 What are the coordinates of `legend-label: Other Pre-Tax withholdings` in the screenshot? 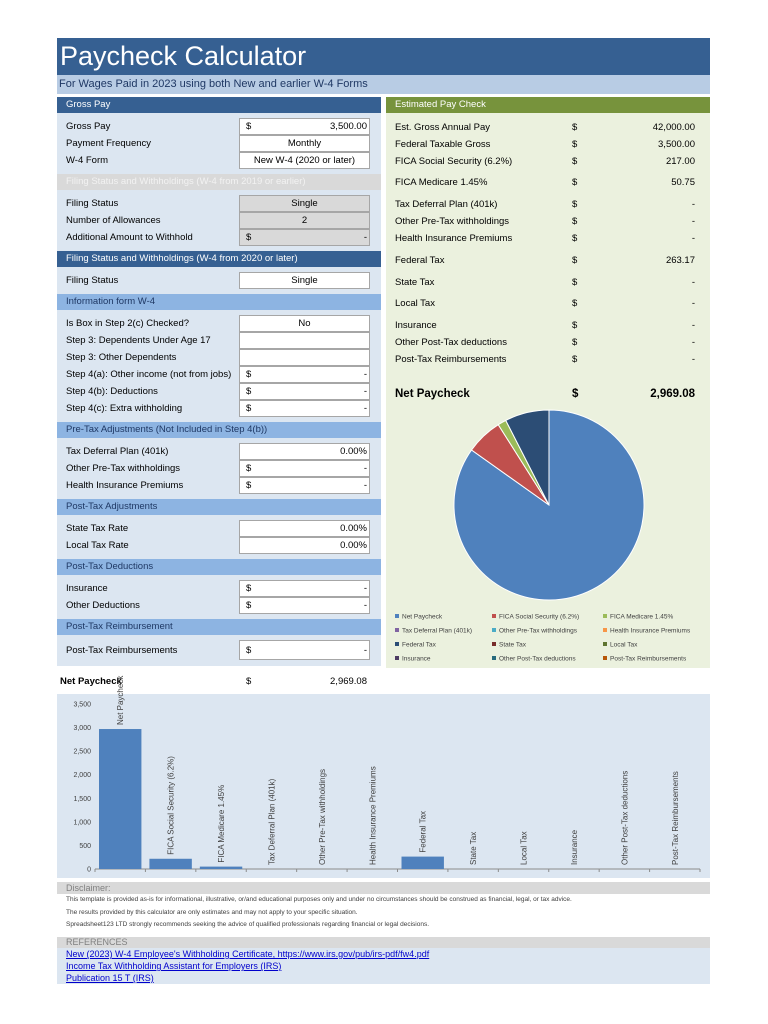 It's located at (538, 631).